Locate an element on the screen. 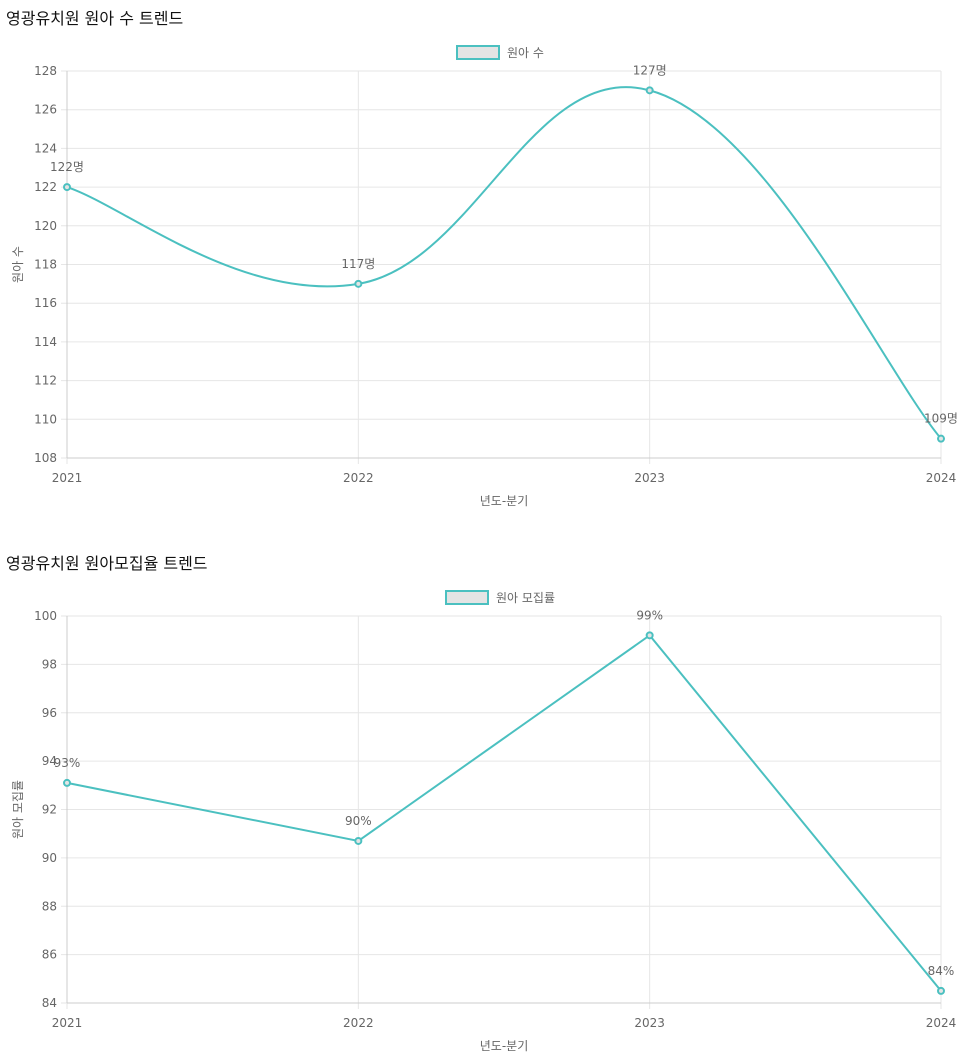  data-label: 84% is located at coordinates (941, 971).